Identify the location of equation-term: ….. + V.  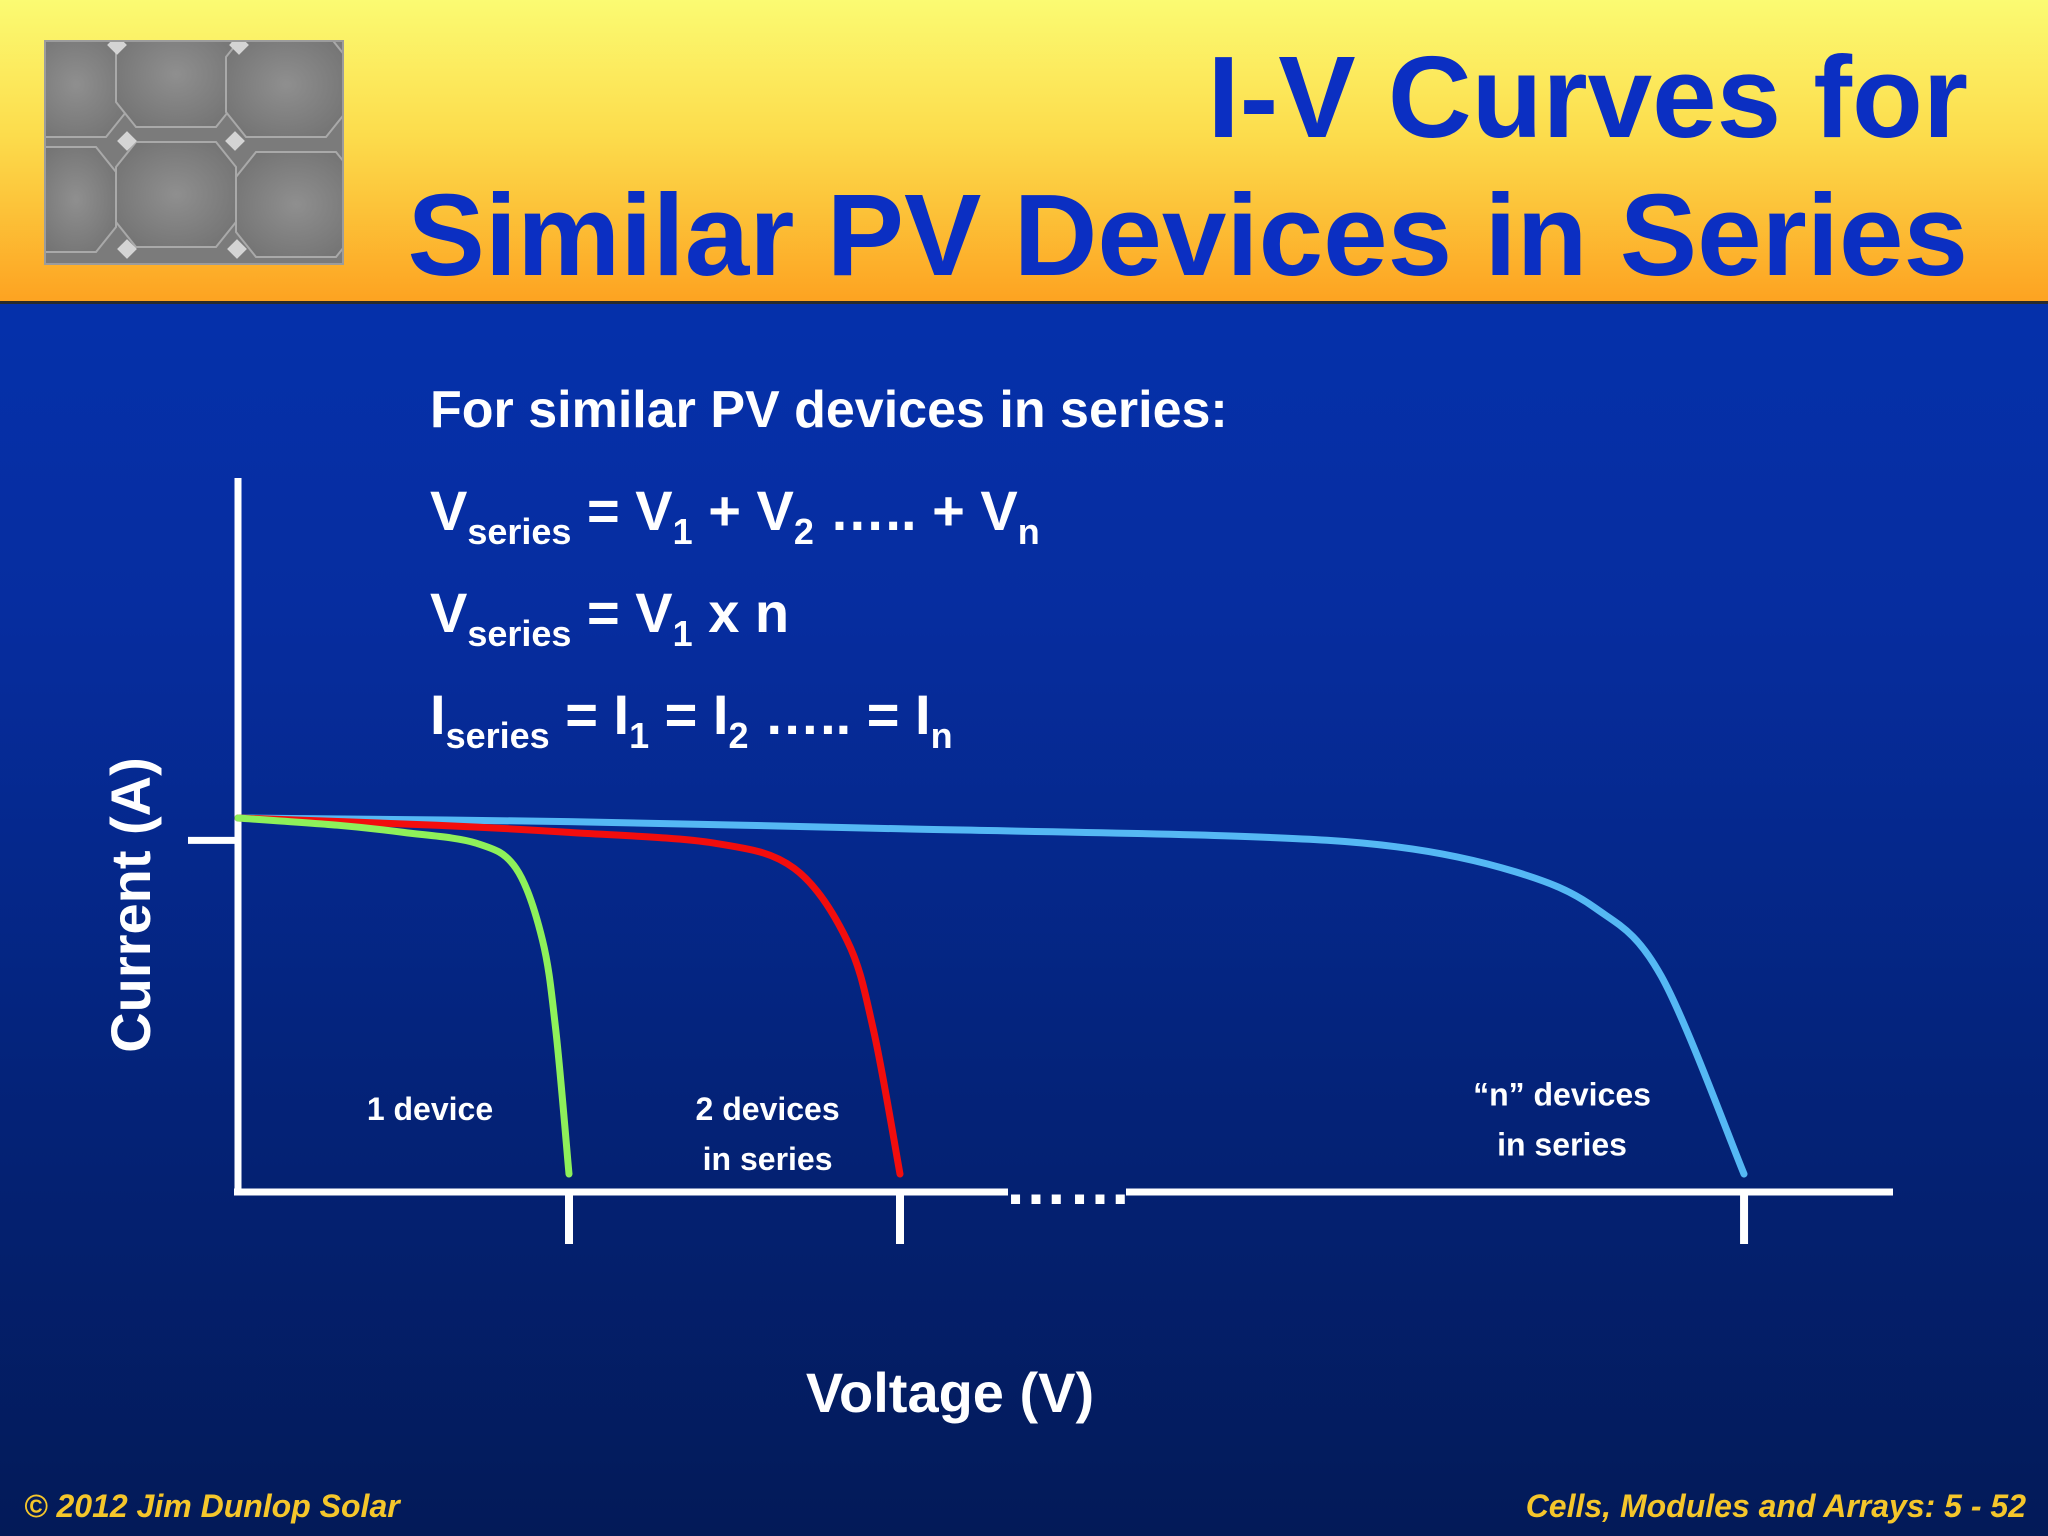
(915, 510).